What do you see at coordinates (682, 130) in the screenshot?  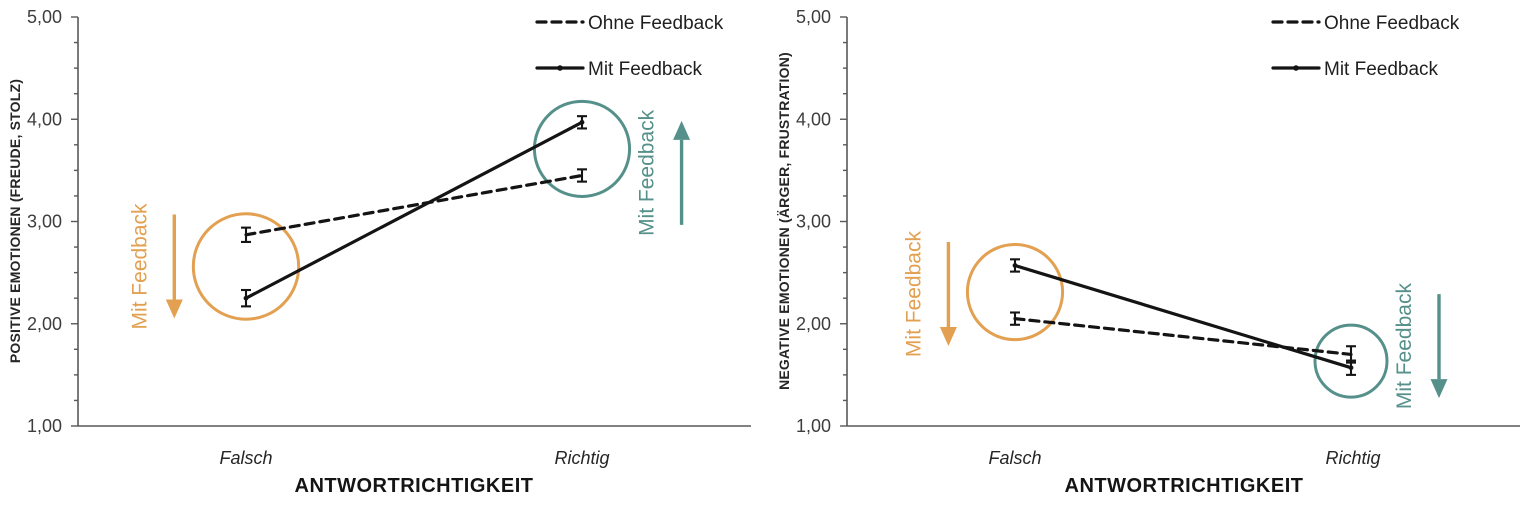 I see `arrow-up-head` at bounding box center [682, 130].